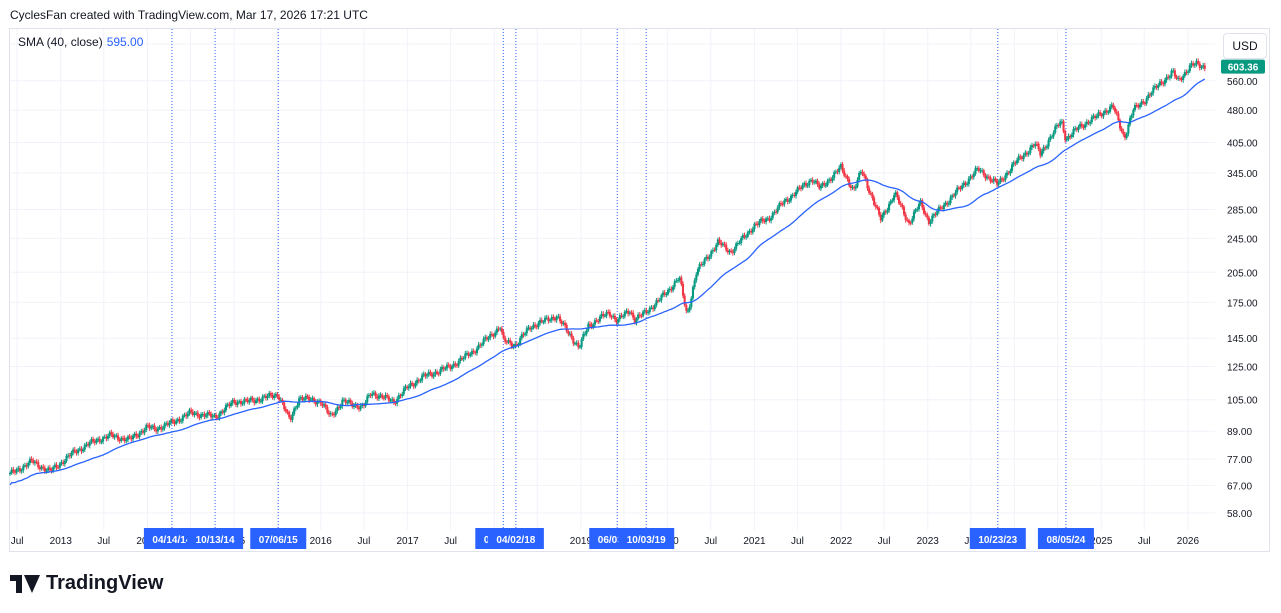 The height and width of the screenshot is (613, 1281). I want to click on y-tick-label: 175.00, so click(1242, 303).